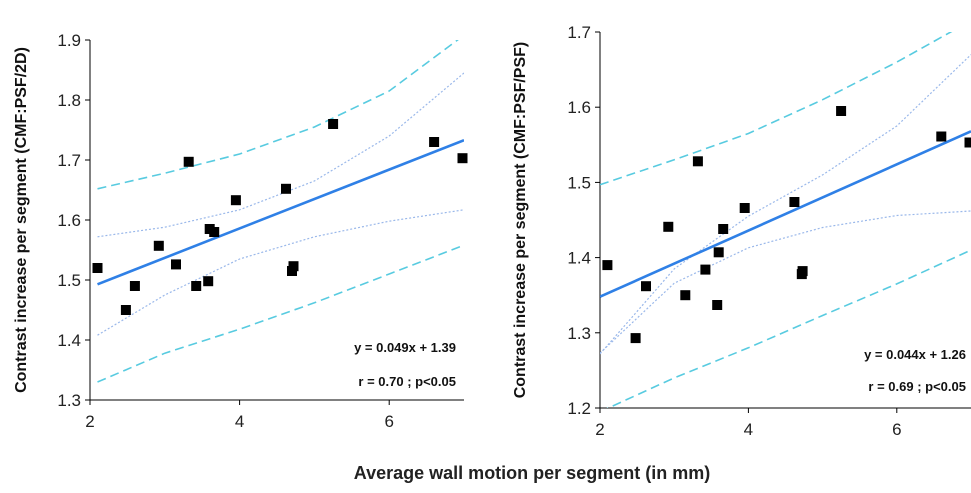 This screenshot has height=493, width=971. I want to click on confidence-band-upper, so click(280, 155).